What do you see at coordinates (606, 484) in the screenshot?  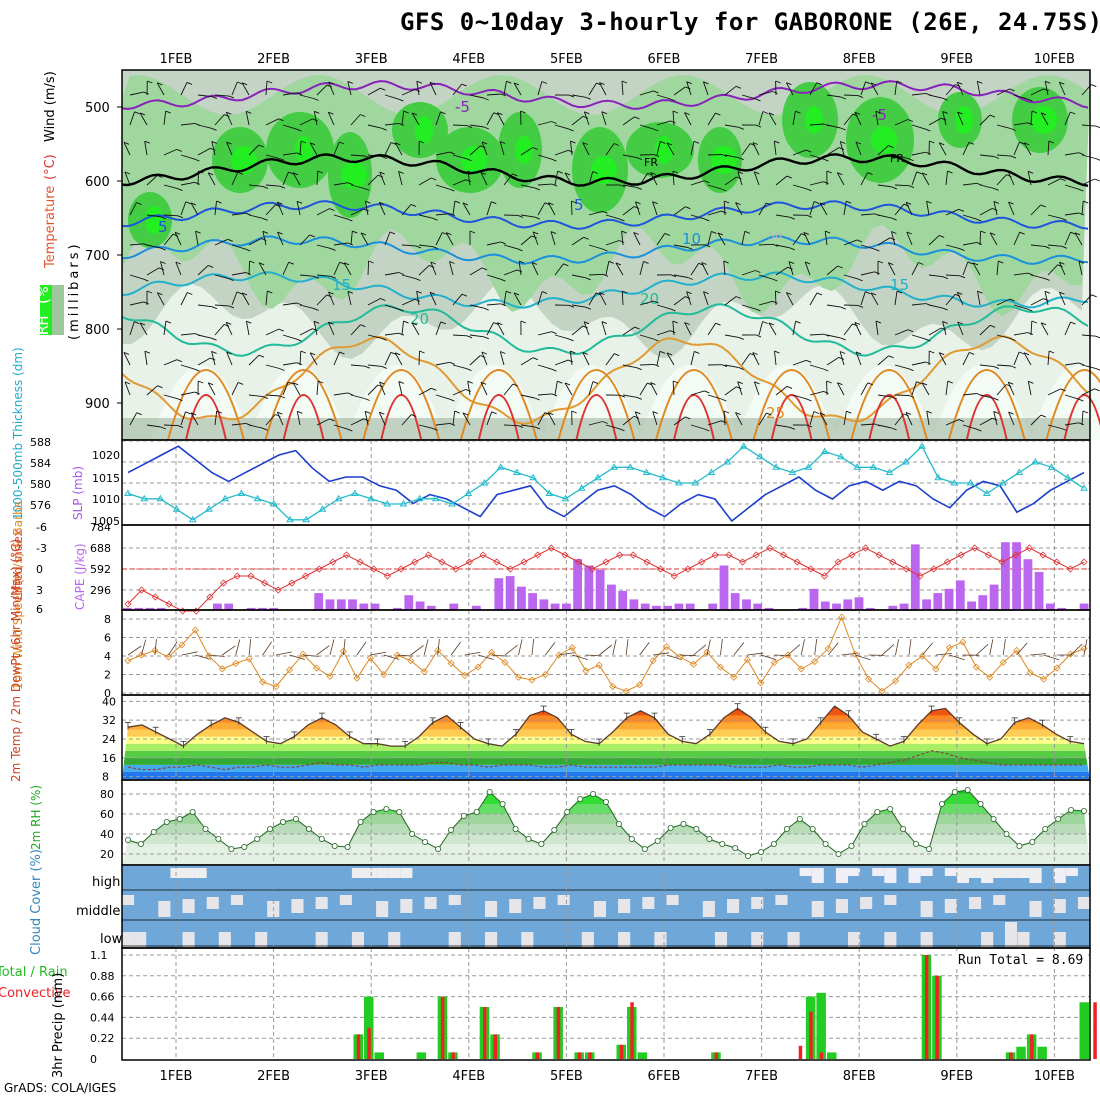 I see `slp-line` at bounding box center [606, 484].